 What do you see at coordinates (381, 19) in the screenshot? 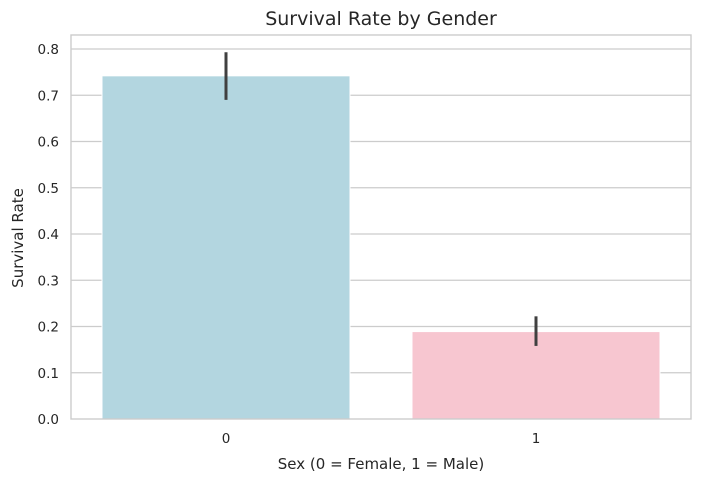
I see `chart-title: Survival Rate by Gender` at bounding box center [381, 19].